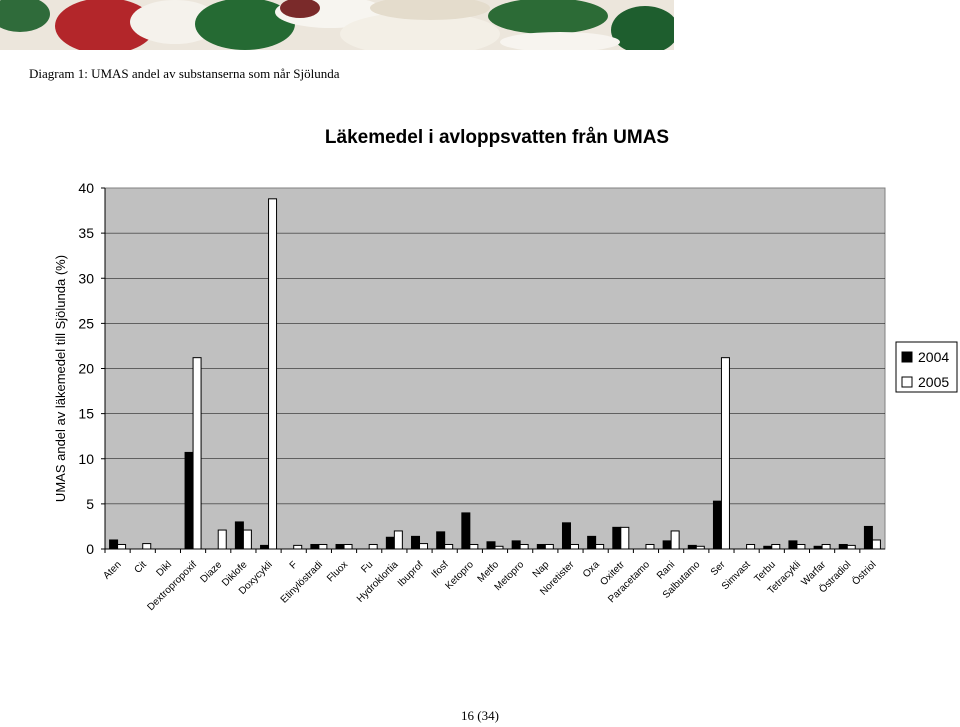 The image size is (960, 727). What do you see at coordinates (86, 278) in the screenshot?
I see `y-tick-label: 30` at bounding box center [86, 278].